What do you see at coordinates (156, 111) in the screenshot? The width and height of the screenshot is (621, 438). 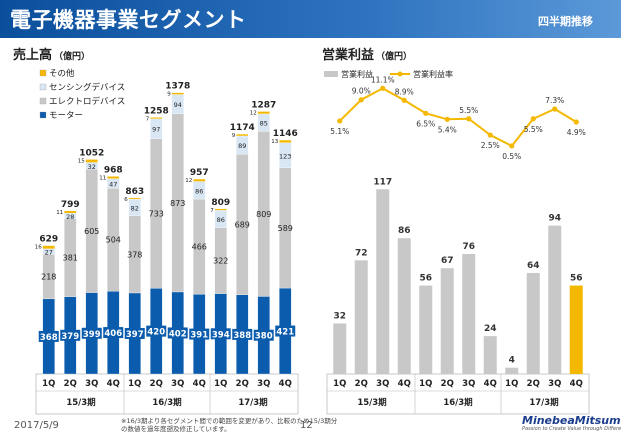 I see `bar-total: 1258` at bounding box center [156, 111].